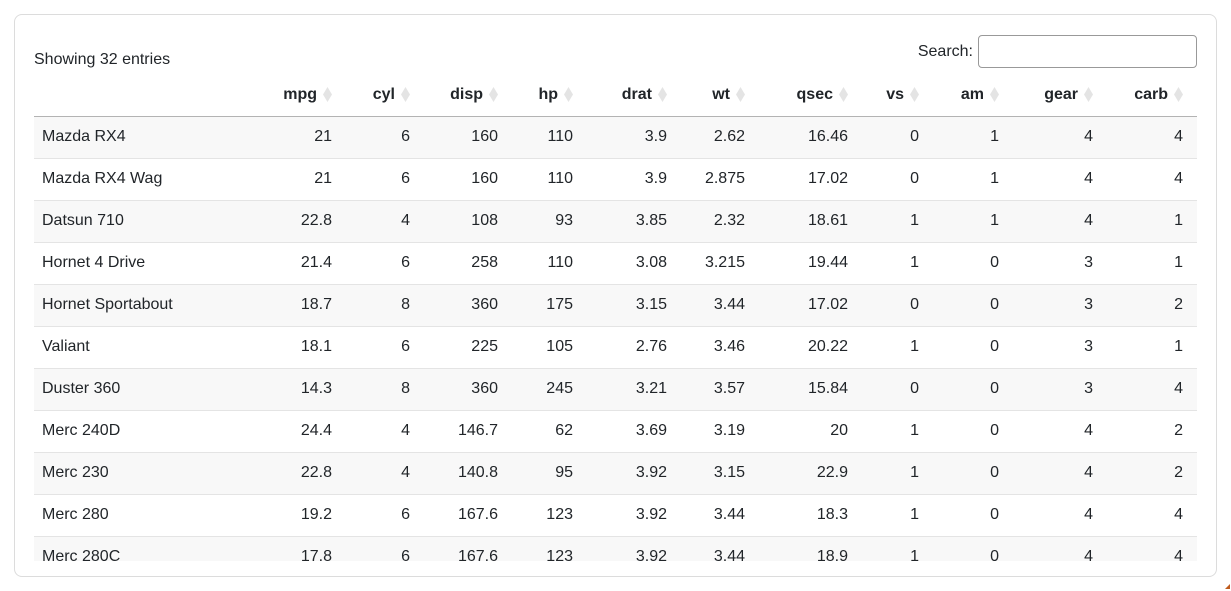 The image size is (1231, 591). What do you see at coordinates (145, 430) in the screenshot?
I see `row-name-cell: Merc 240D` at bounding box center [145, 430].